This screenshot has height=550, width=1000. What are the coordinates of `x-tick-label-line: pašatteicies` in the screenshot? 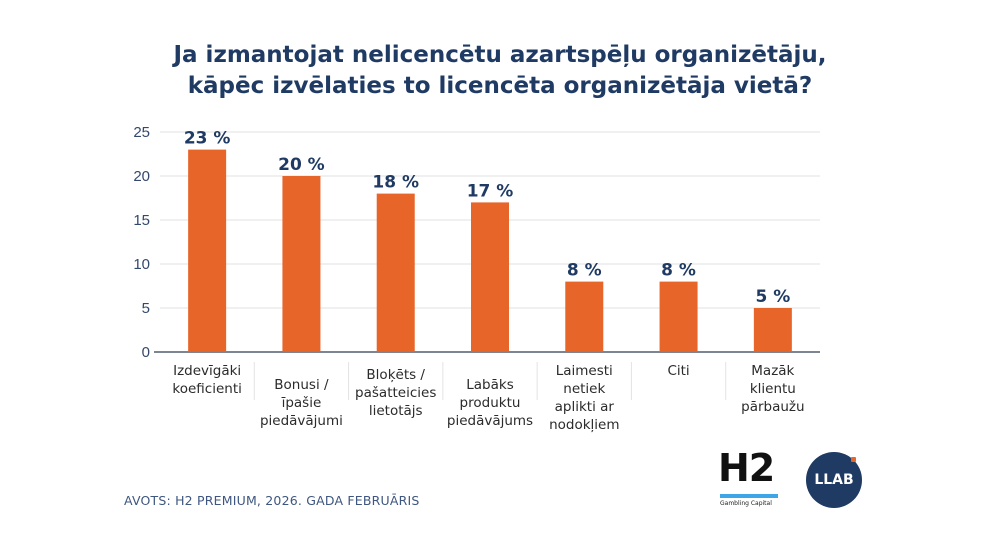 It's located at (396, 393).